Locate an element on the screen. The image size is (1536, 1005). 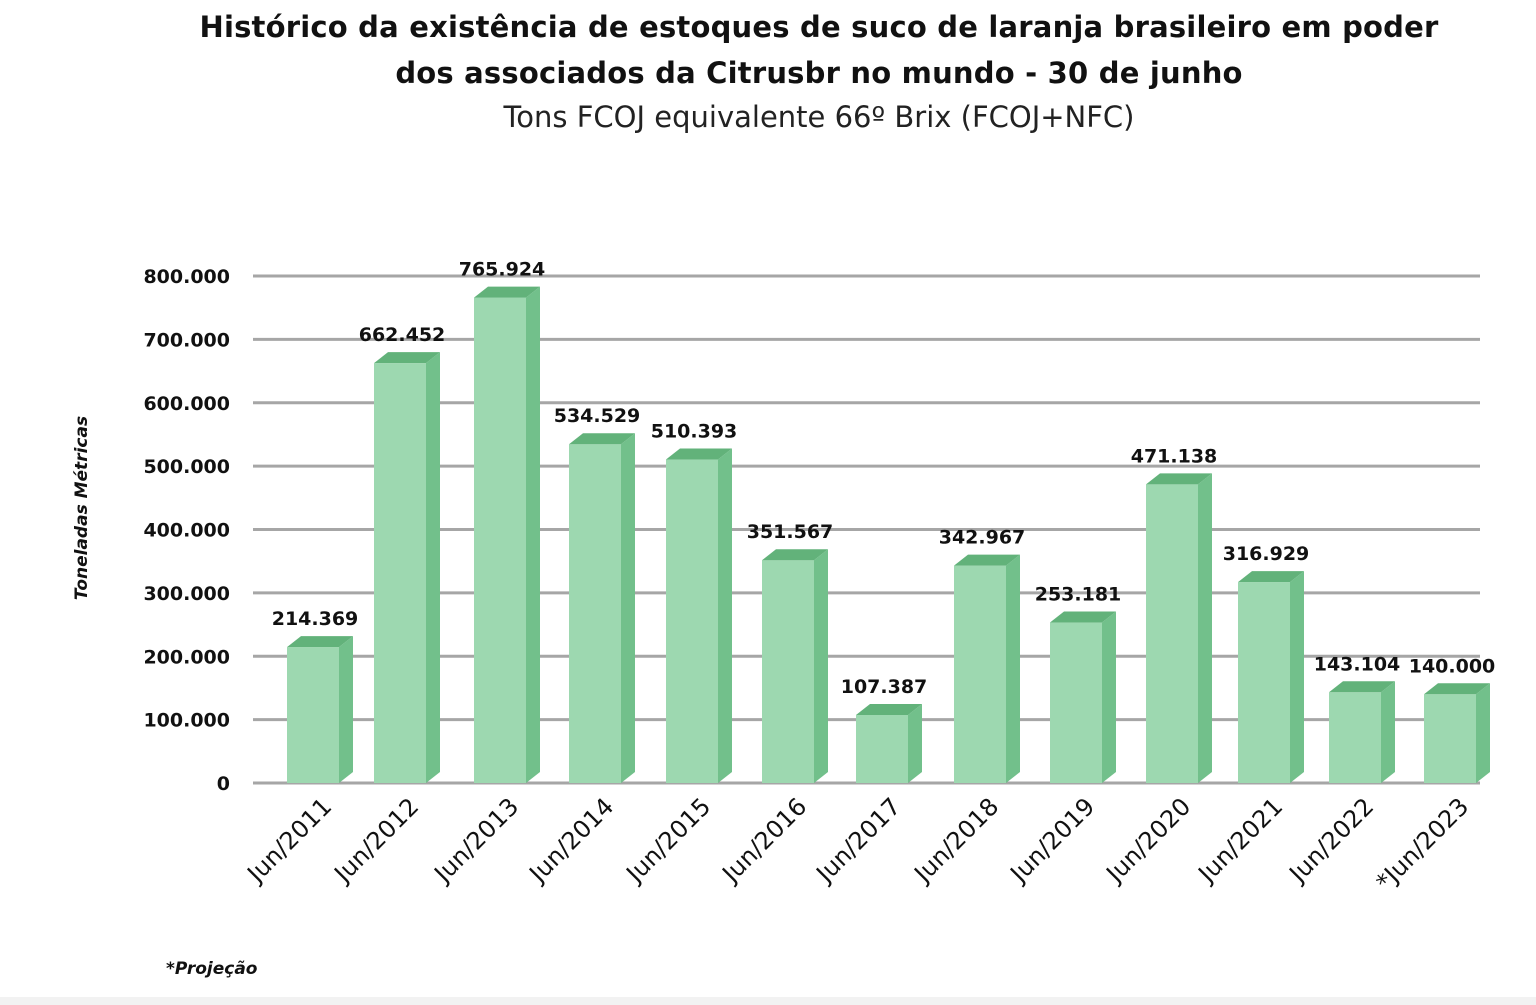
x-tick-label: Jun/2016 is located at coordinates (764, 840).